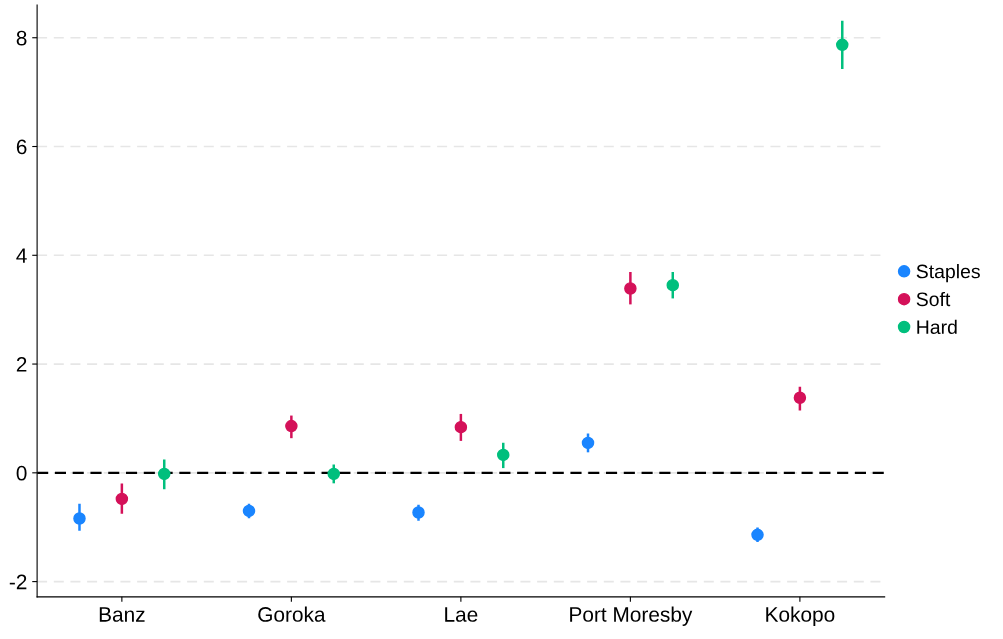 Image resolution: width=1003 pixels, height=639 pixels. What do you see at coordinates (21, 255) in the screenshot?
I see `y-tick-label: 4` at bounding box center [21, 255].